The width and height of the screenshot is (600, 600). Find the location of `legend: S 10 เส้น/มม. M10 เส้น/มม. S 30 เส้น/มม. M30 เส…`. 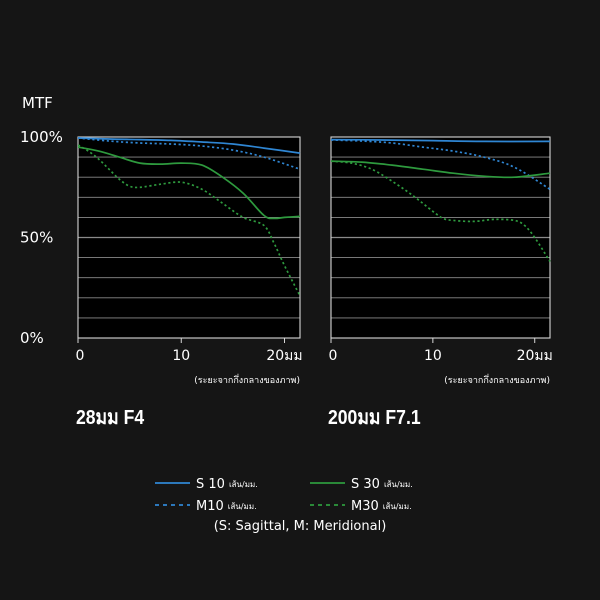

legend: S 10 เส้น/มม. M10 เส้น/มม. S 30 เส้น/มม. M30 เส… is located at coordinates (284, 505).